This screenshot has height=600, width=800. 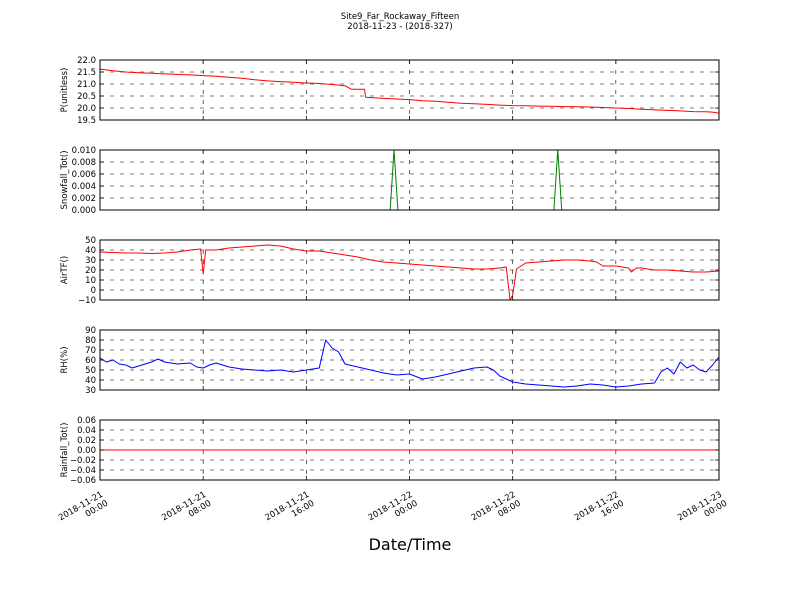 I want to click on x-axis-label: Date/Time, so click(x=410, y=544).